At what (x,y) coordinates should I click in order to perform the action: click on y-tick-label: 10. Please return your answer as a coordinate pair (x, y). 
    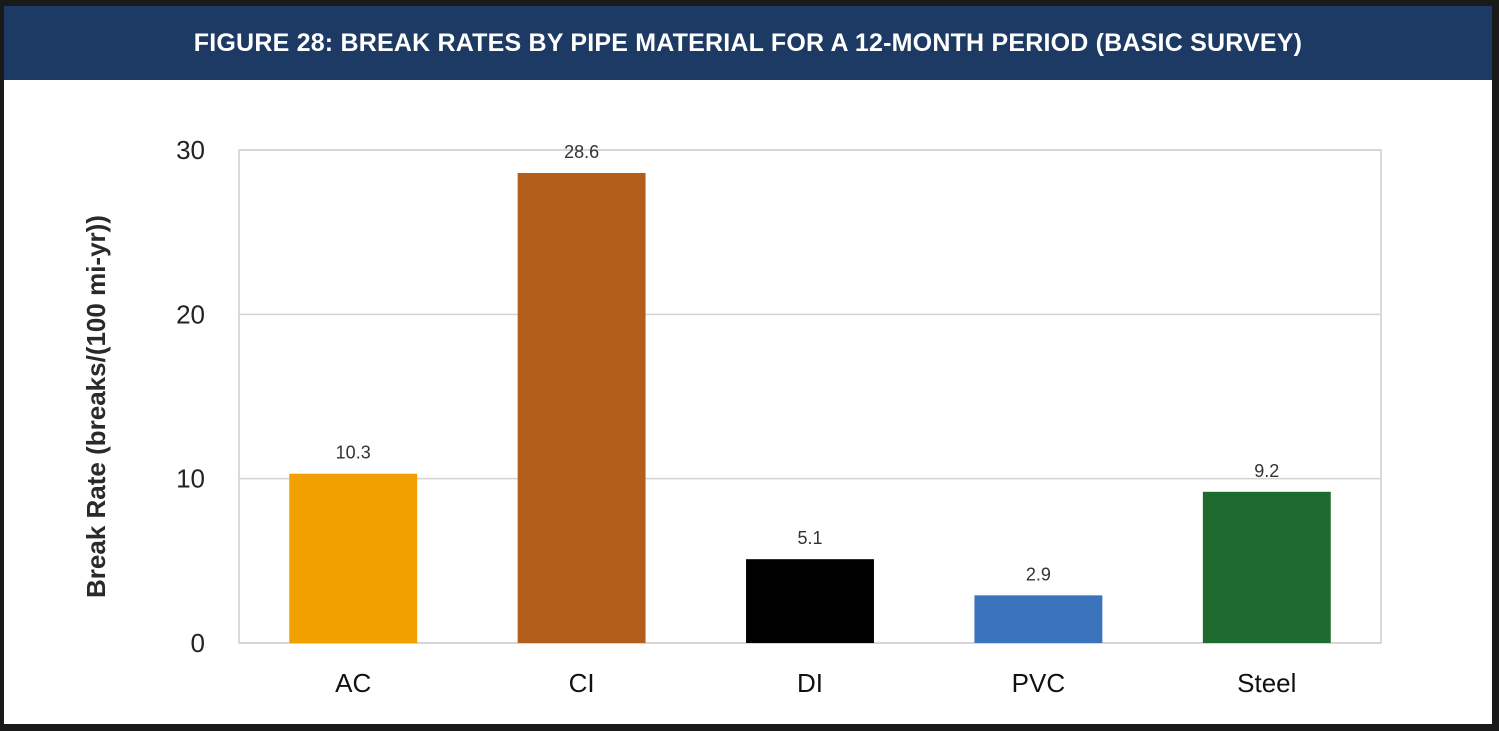
    Looking at the image, I should click on (190, 479).